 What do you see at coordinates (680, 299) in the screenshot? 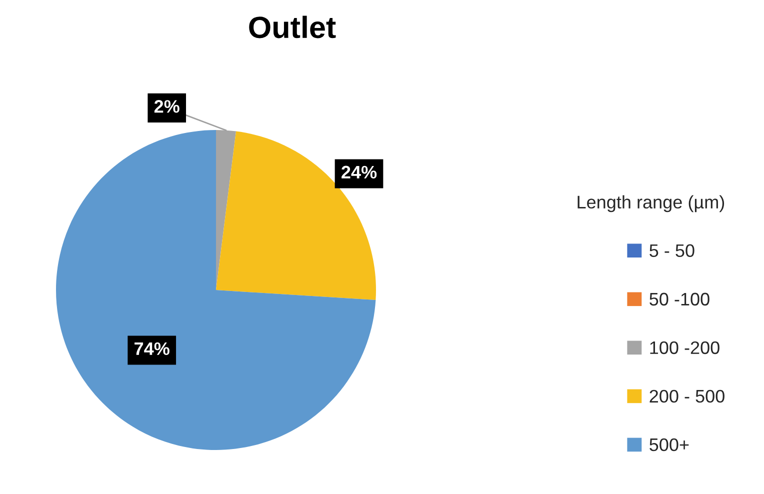
I see `legend-label: 50 -100` at bounding box center [680, 299].